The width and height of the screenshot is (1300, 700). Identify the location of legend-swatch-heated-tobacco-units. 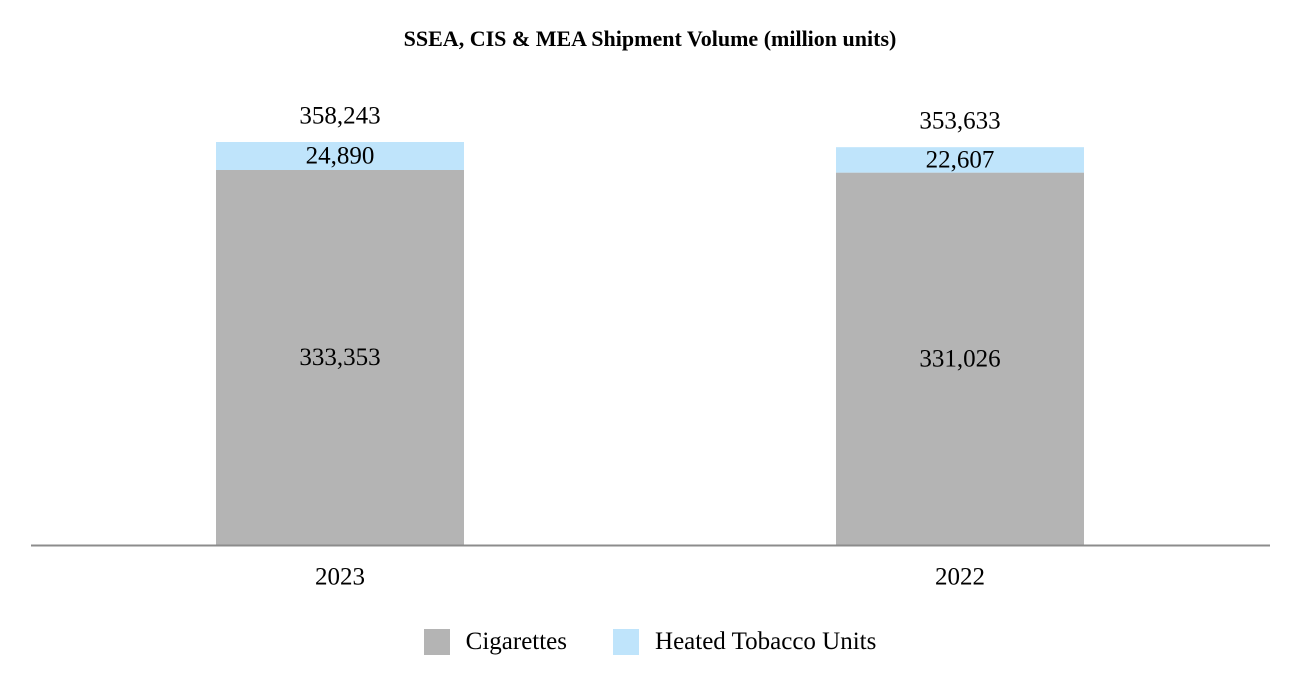
(626, 642).